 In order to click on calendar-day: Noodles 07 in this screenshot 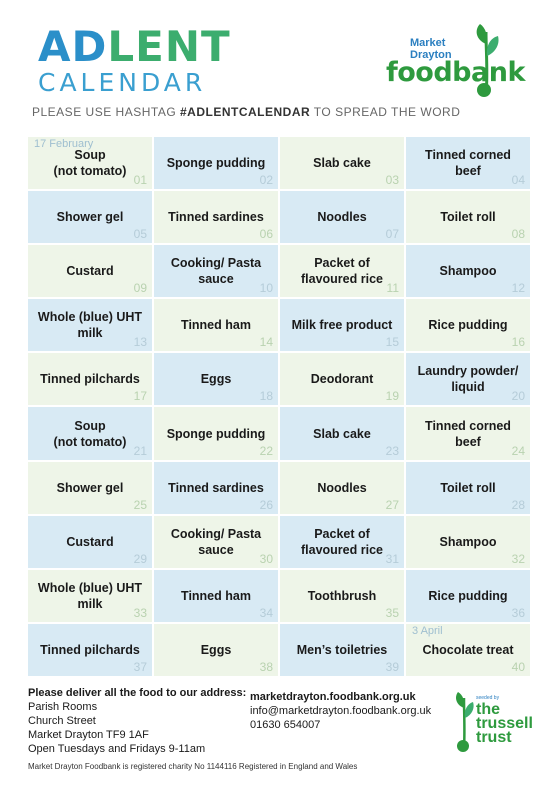, I will do `click(342, 217)`.